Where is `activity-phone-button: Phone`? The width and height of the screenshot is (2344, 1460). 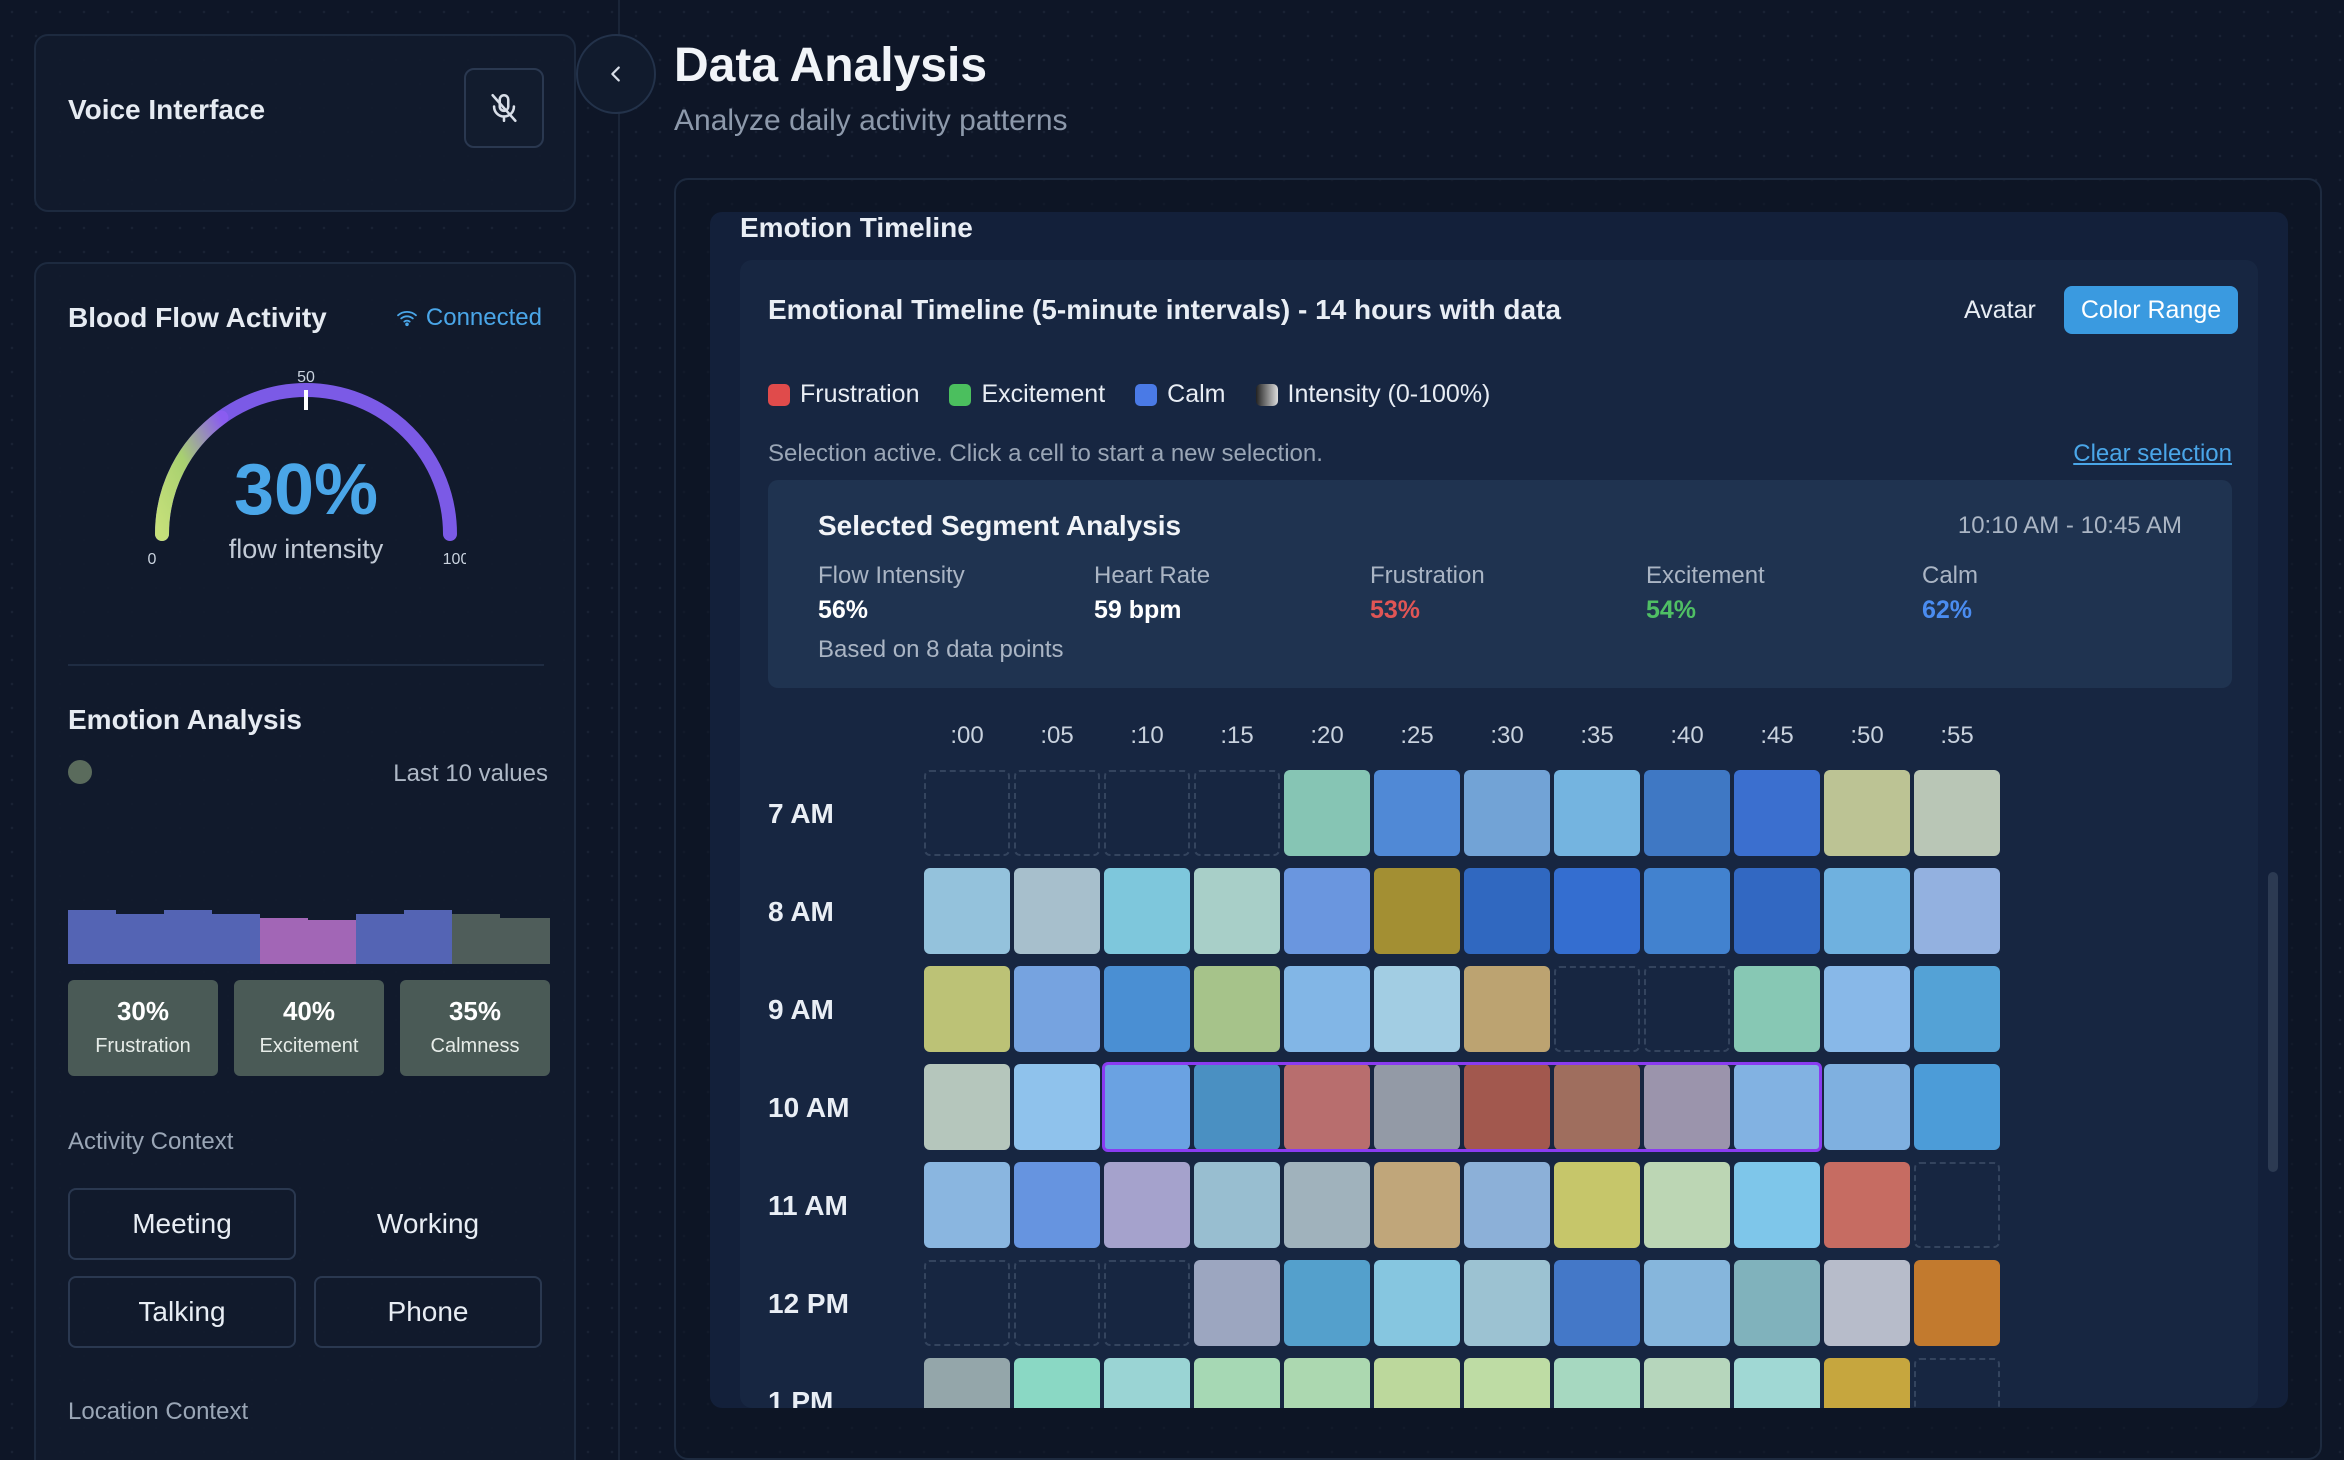 activity-phone-button: Phone is located at coordinates (428, 1312).